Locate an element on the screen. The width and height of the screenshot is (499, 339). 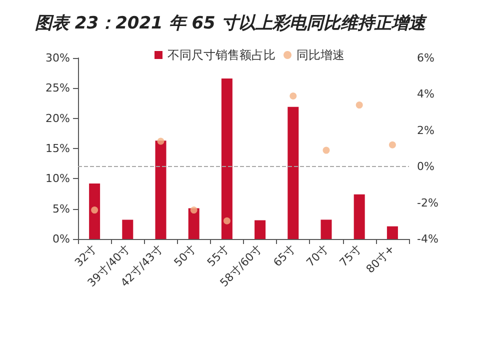
y2-tick-label: 6% is located at coordinates (425, 58).